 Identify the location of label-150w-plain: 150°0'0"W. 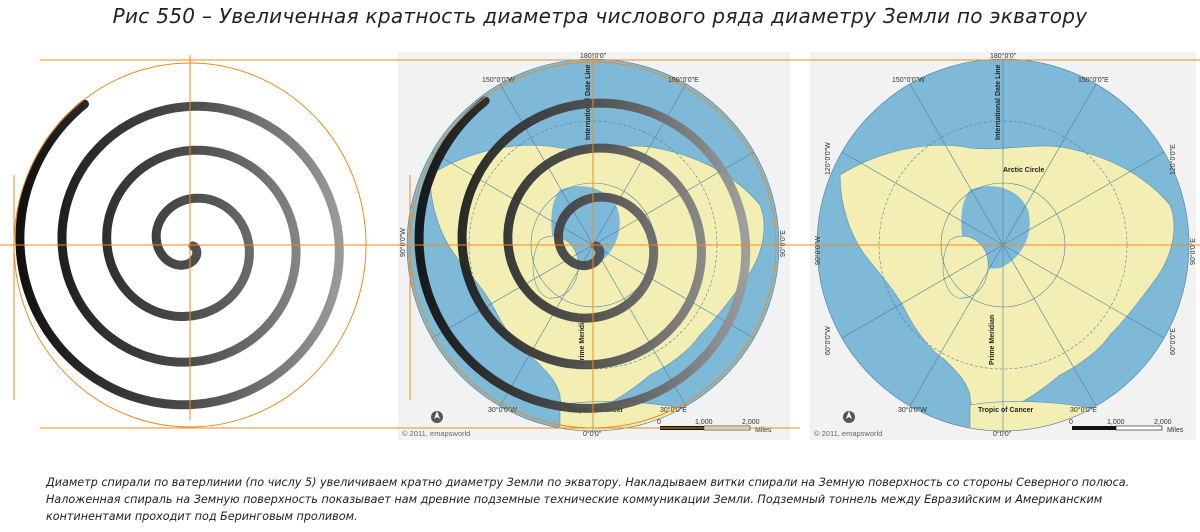
(908, 80).